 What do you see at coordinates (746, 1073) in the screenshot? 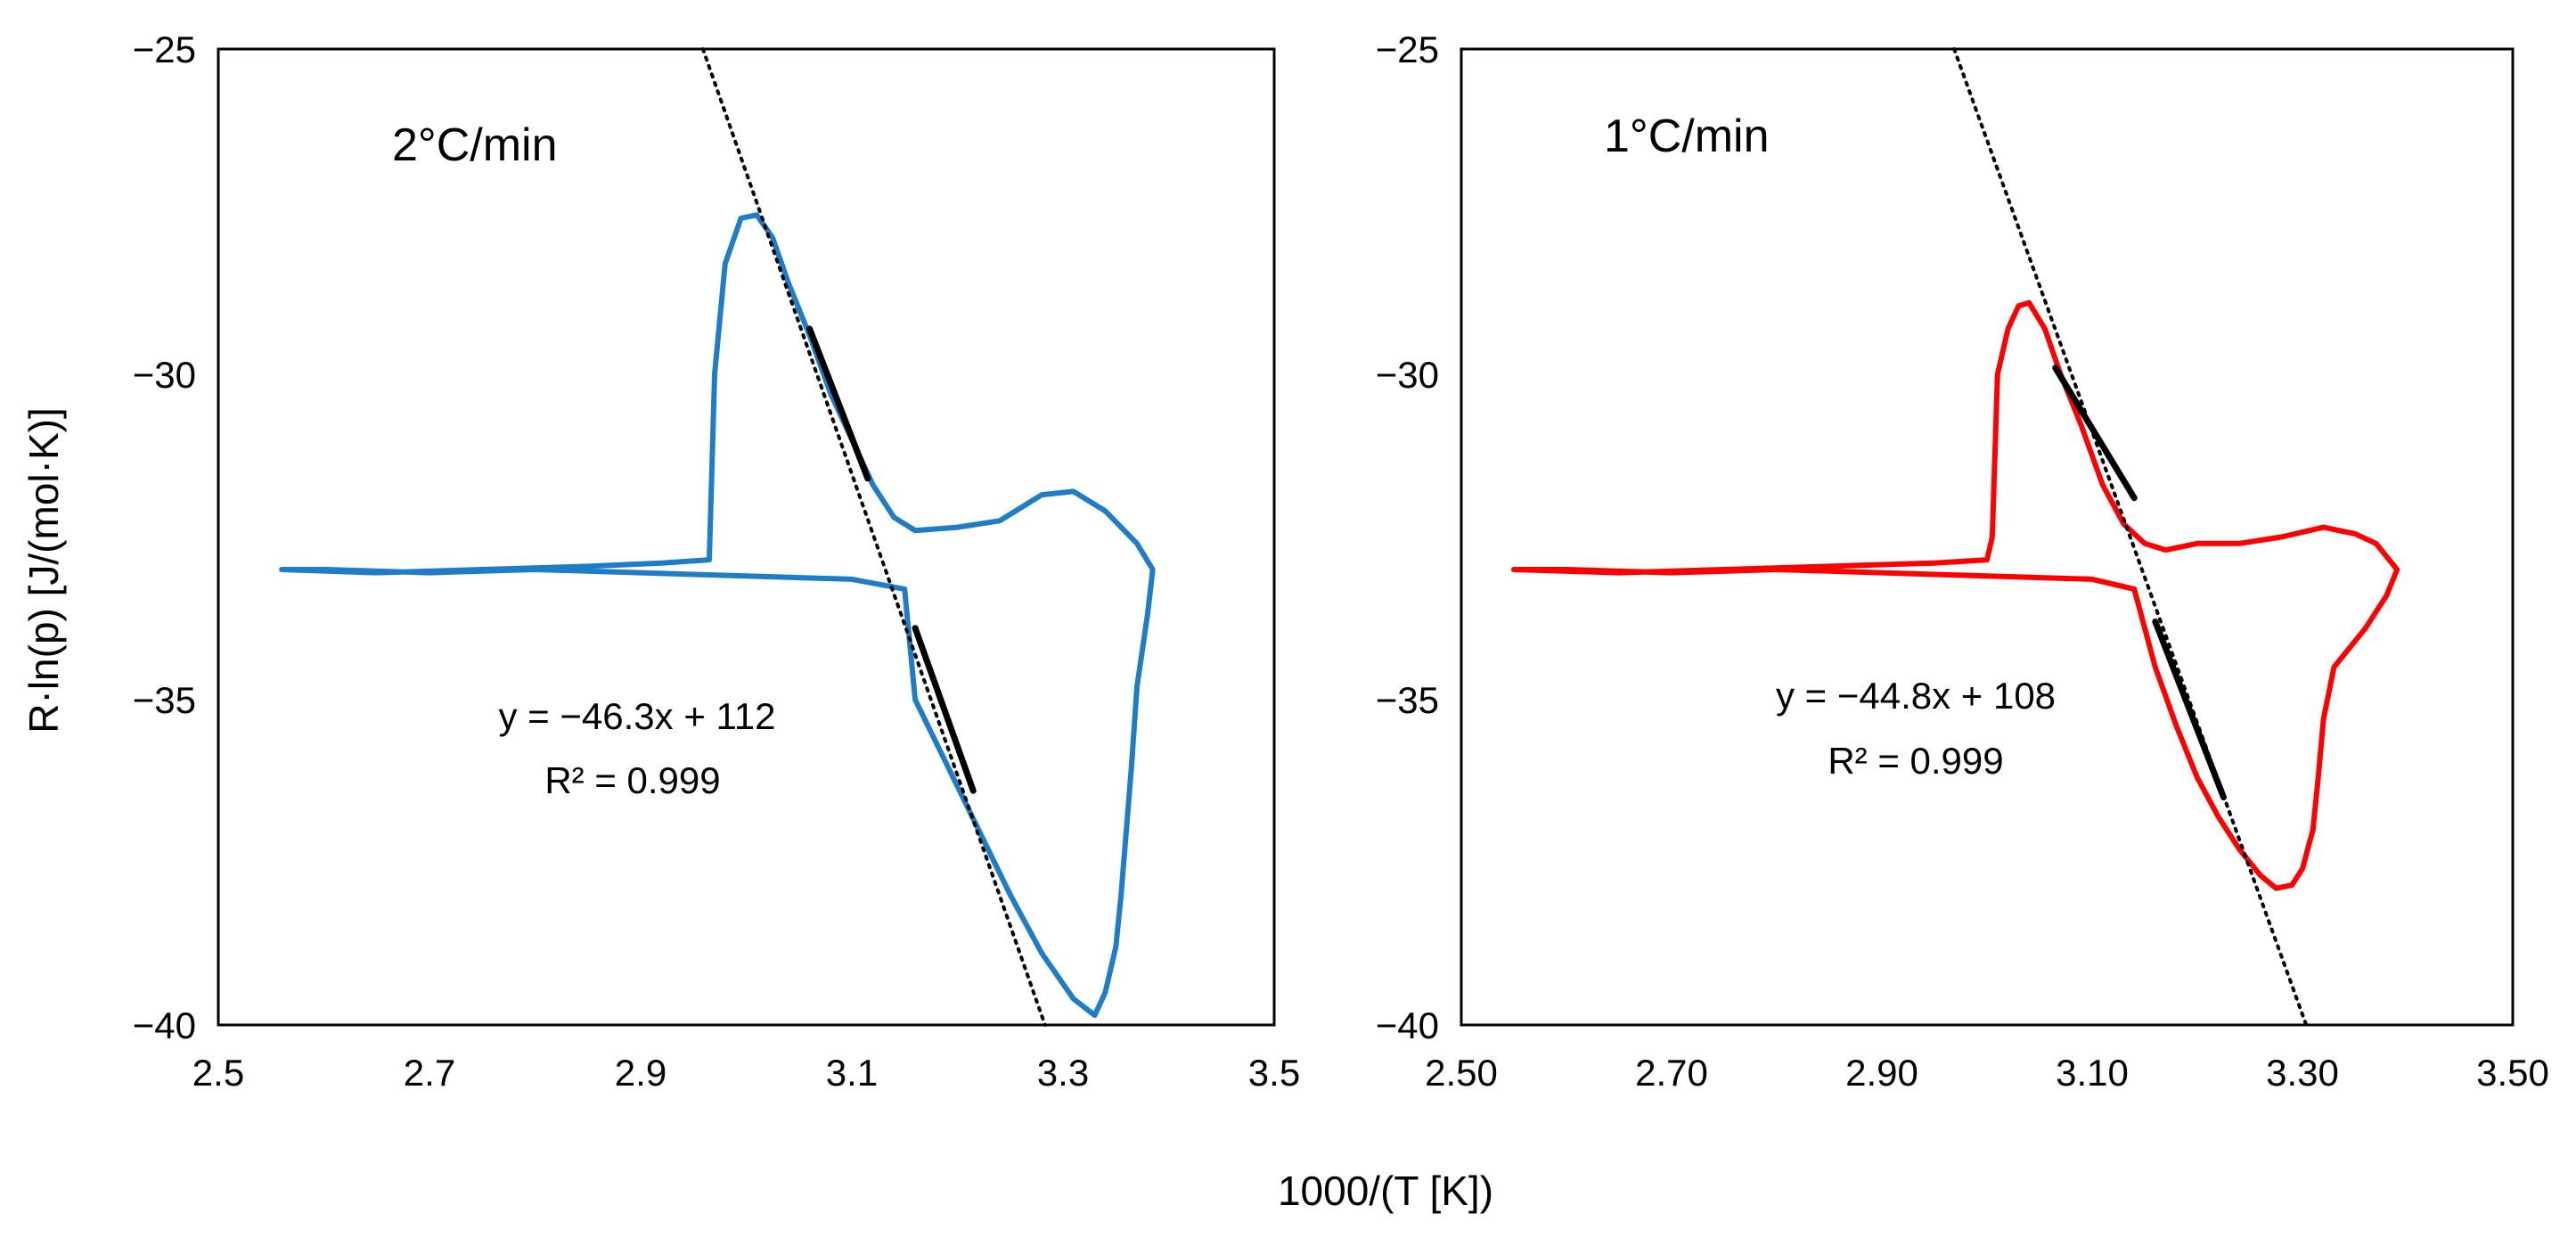
I see `x-tick-labels: 2.5 2.7 2.9 3.1 3.3 3.5` at bounding box center [746, 1073].